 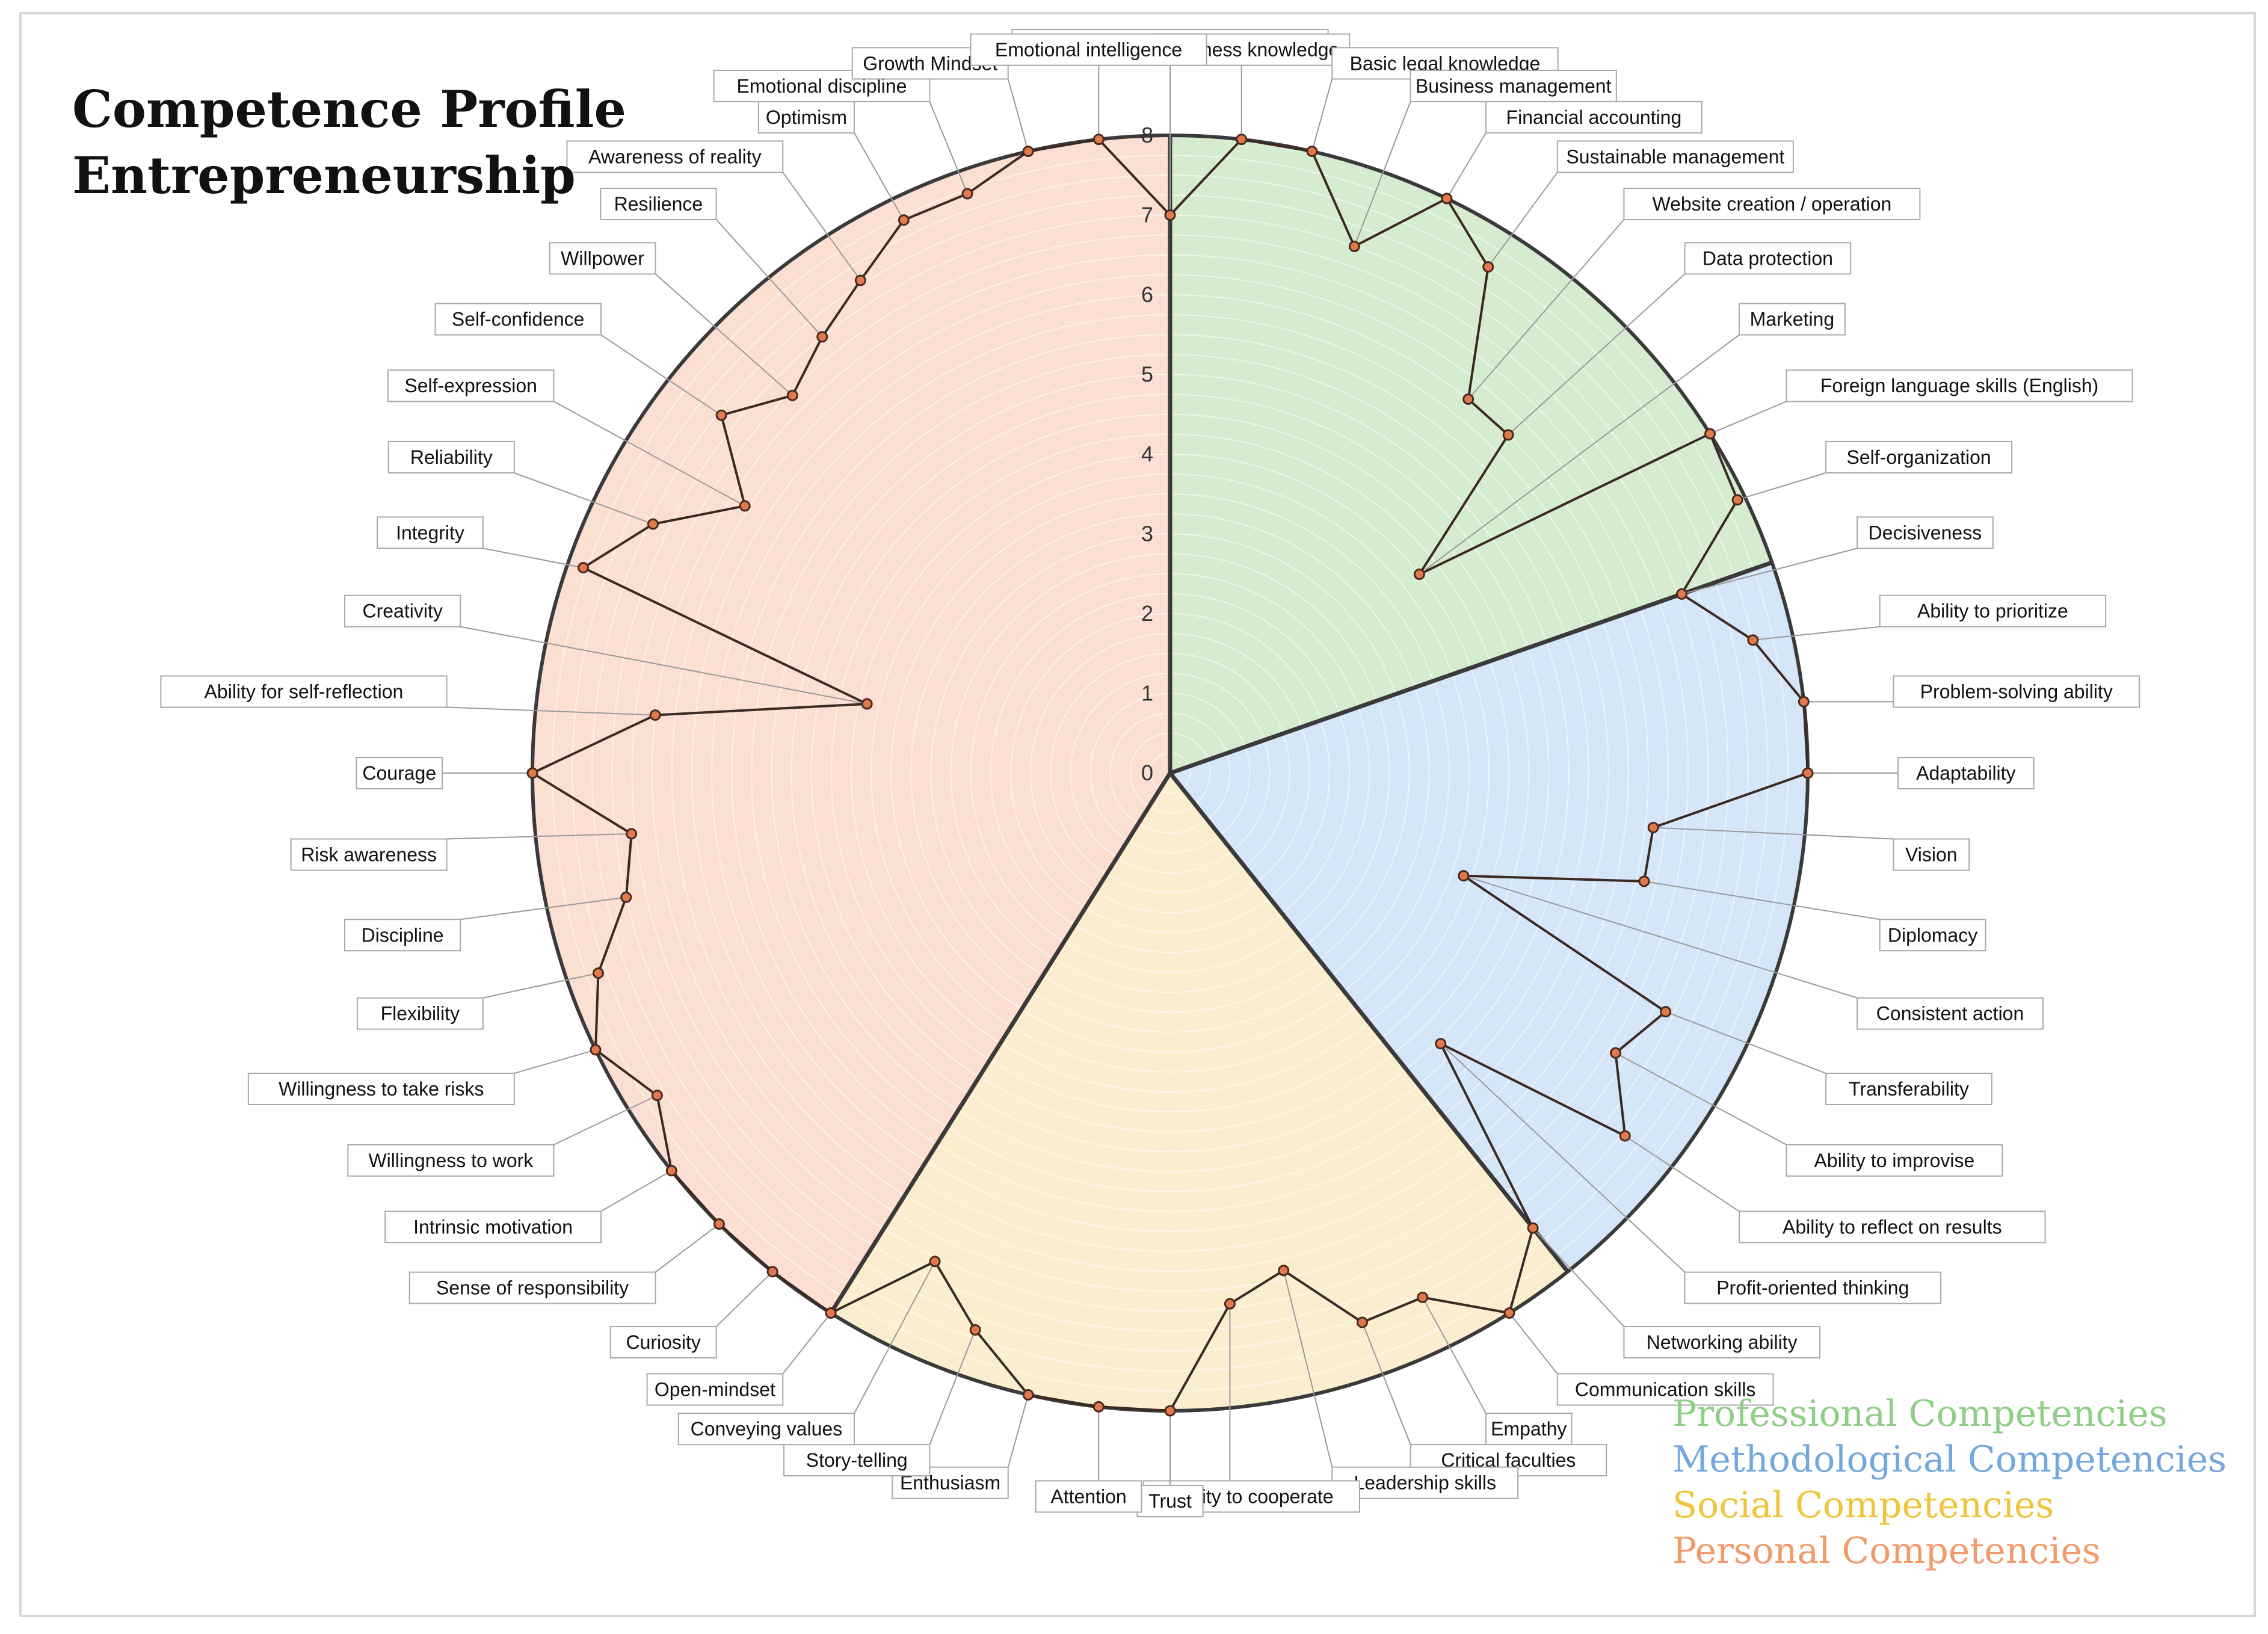 What do you see at coordinates (1170, 1501) in the screenshot?
I see `label-trust: Trust` at bounding box center [1170, 1501].